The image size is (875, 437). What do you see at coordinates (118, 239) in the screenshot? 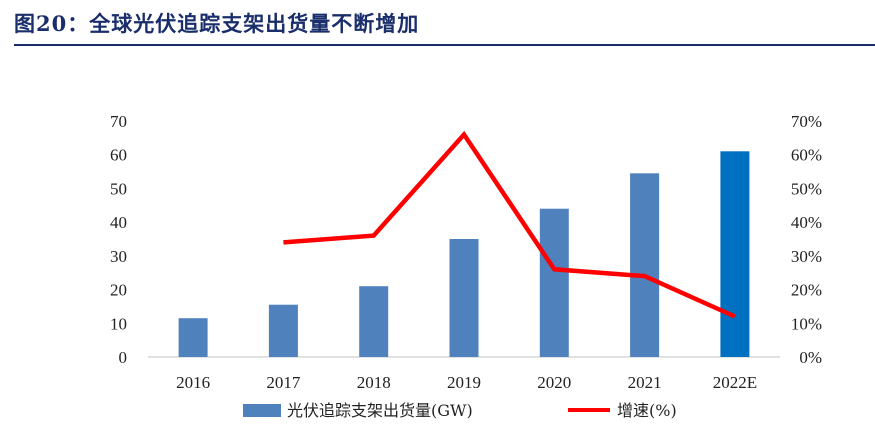
I see `y-axis-left: 0 10 20 30 40 50 60 70` at bounding box center [118, 239].